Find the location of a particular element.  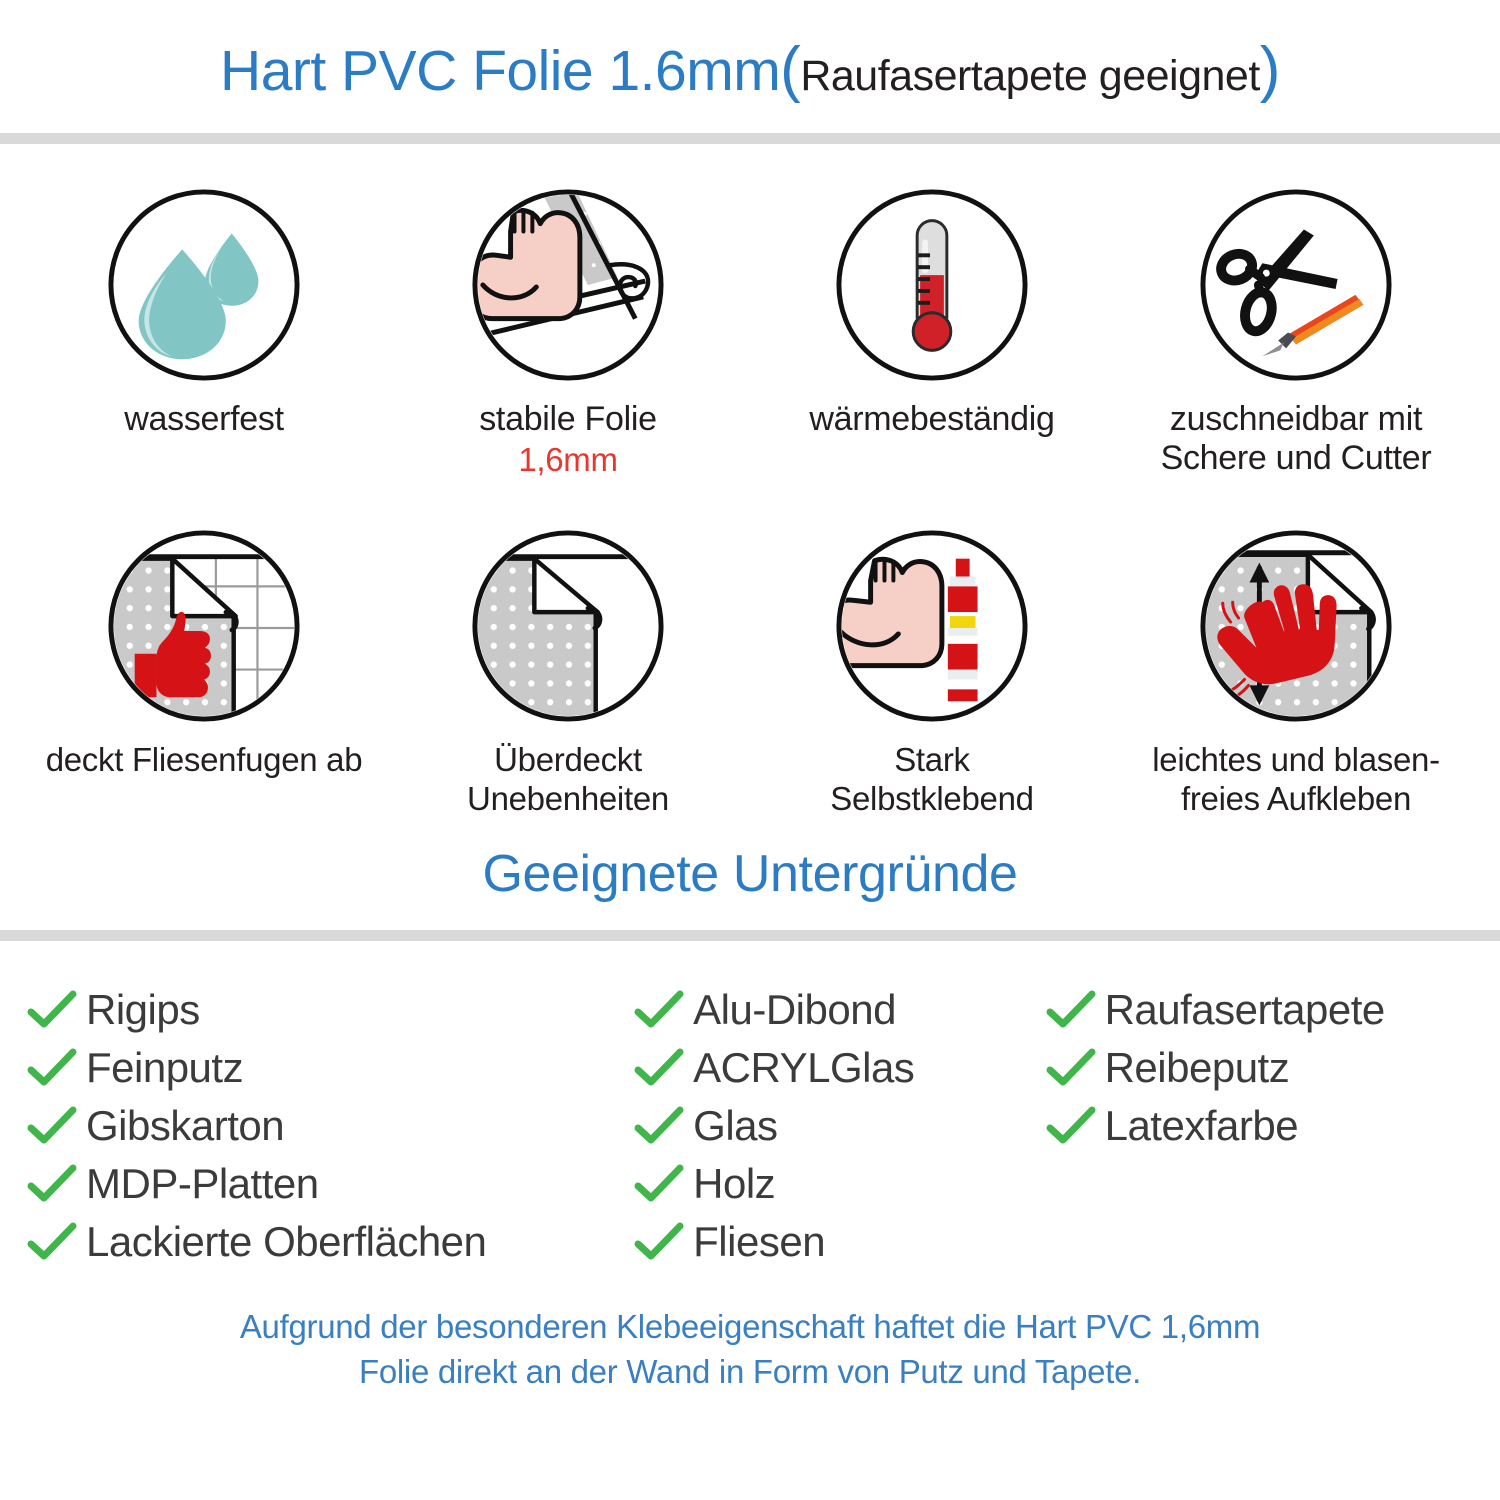

list-item: Fliesen is located at coordinates (838, 1242).